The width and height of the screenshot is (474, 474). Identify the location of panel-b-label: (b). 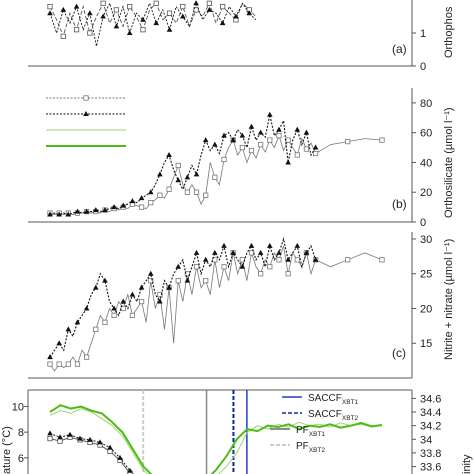
(399, 204).